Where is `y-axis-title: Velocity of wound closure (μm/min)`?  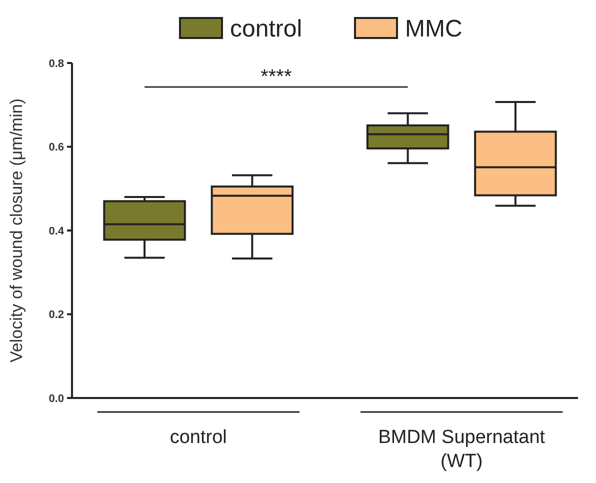 y-axis-title: Velocity of wound closure (μm/min) is located at coordinates (16, 230).